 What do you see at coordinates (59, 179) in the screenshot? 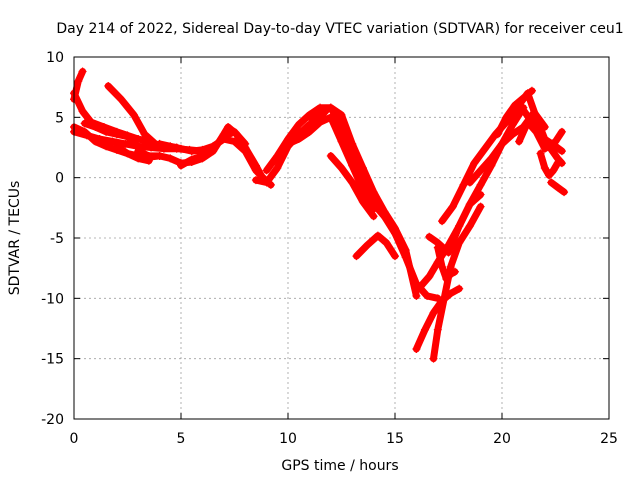
I see `y-tick-label: 0` at bounding box center [59, 179].